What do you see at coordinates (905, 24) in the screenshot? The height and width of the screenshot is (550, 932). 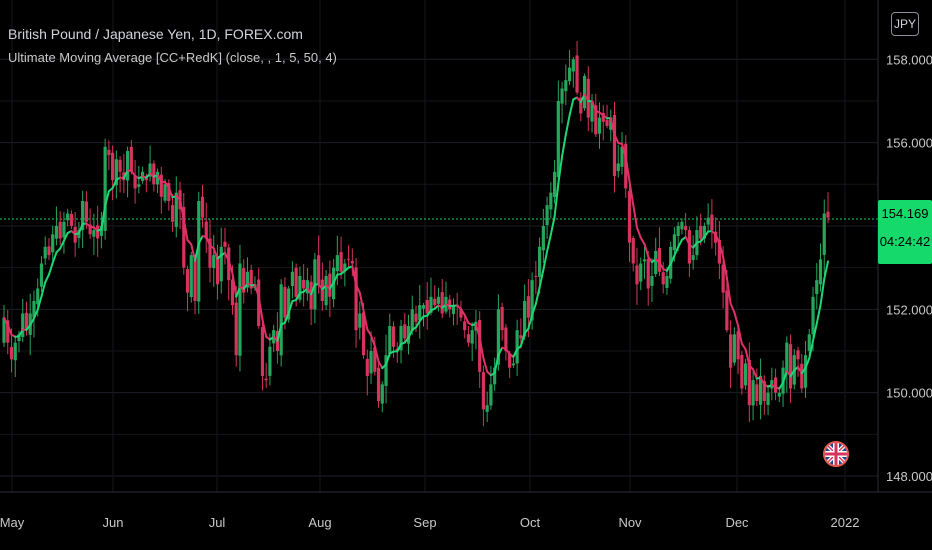 I see `currency-button: JPY` at bounding box center [905, 24].